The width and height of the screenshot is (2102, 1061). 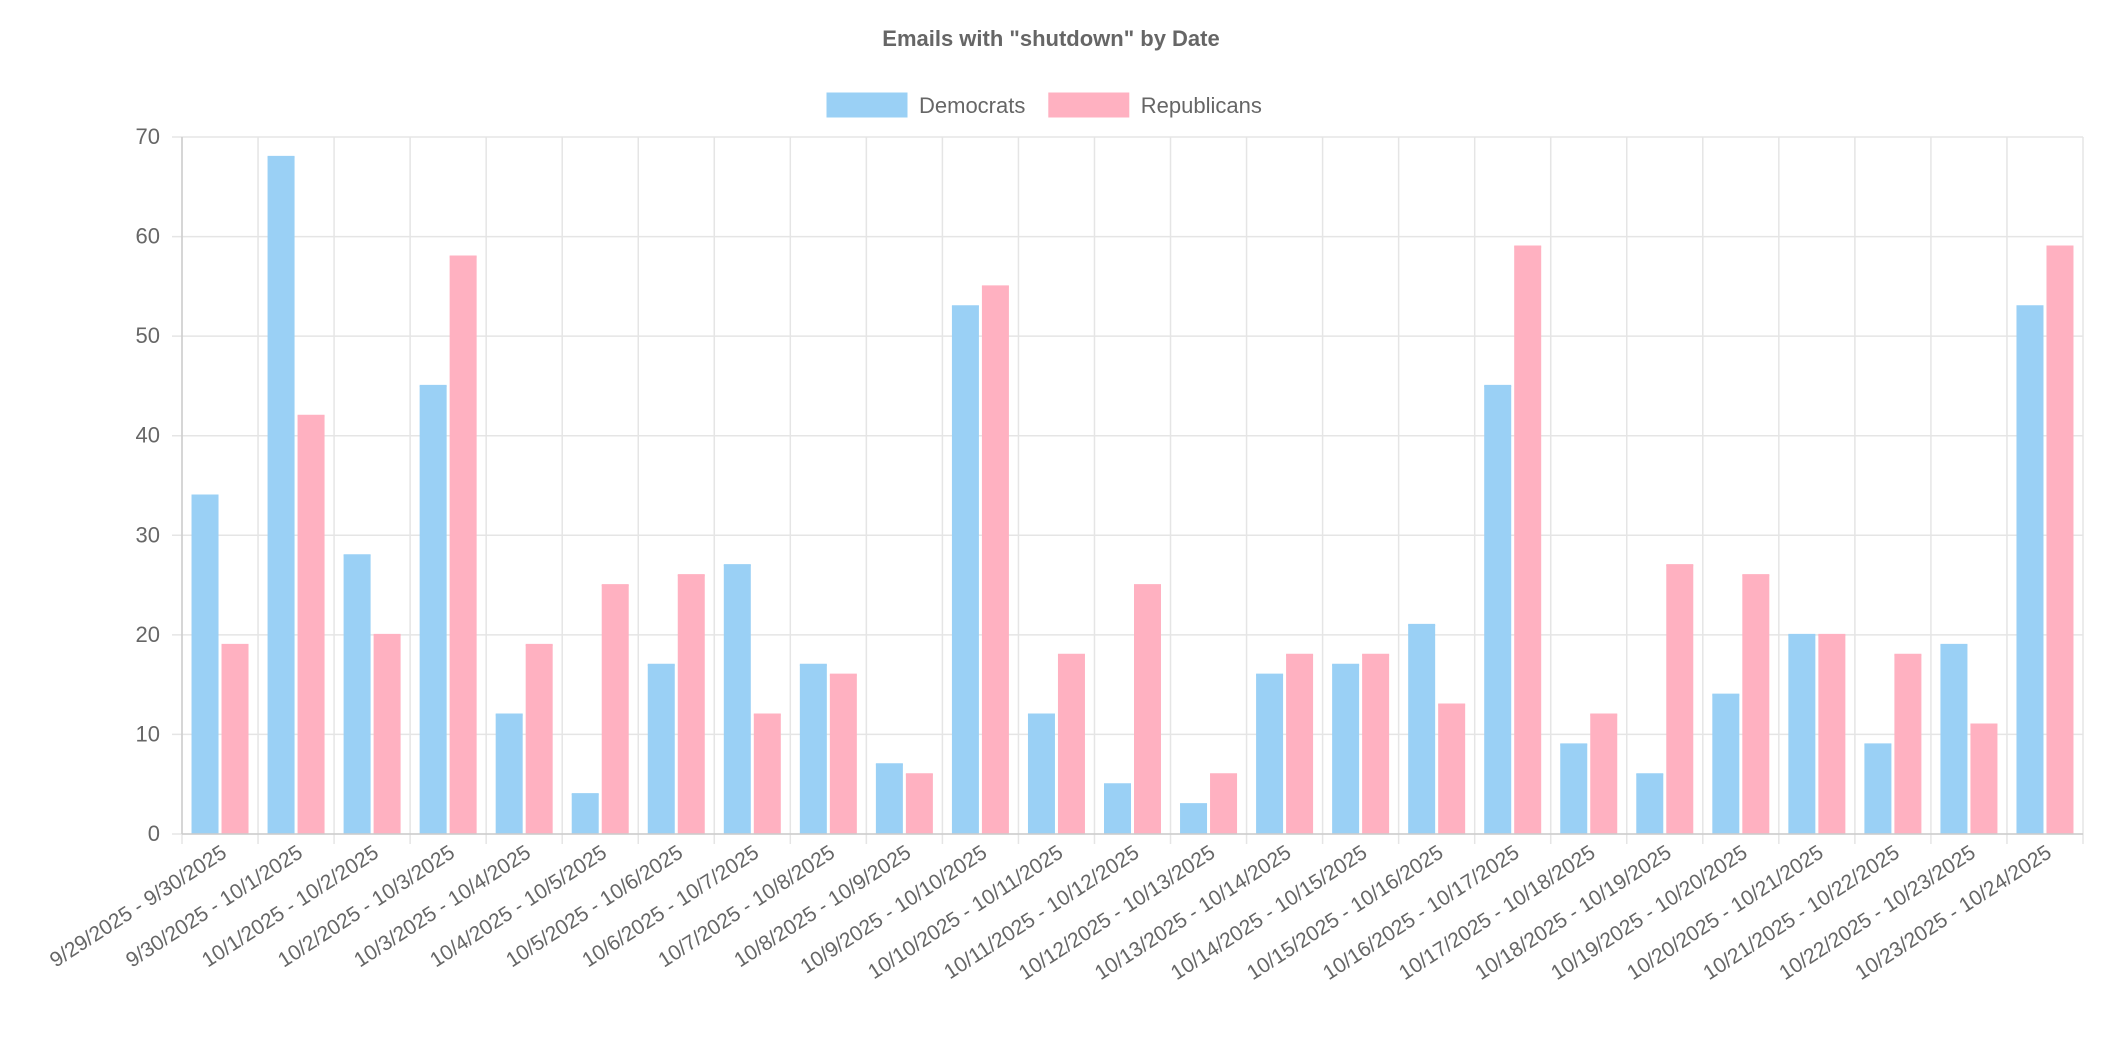 I want to click on y-tick-label: 20, so click(x=148, y=634).